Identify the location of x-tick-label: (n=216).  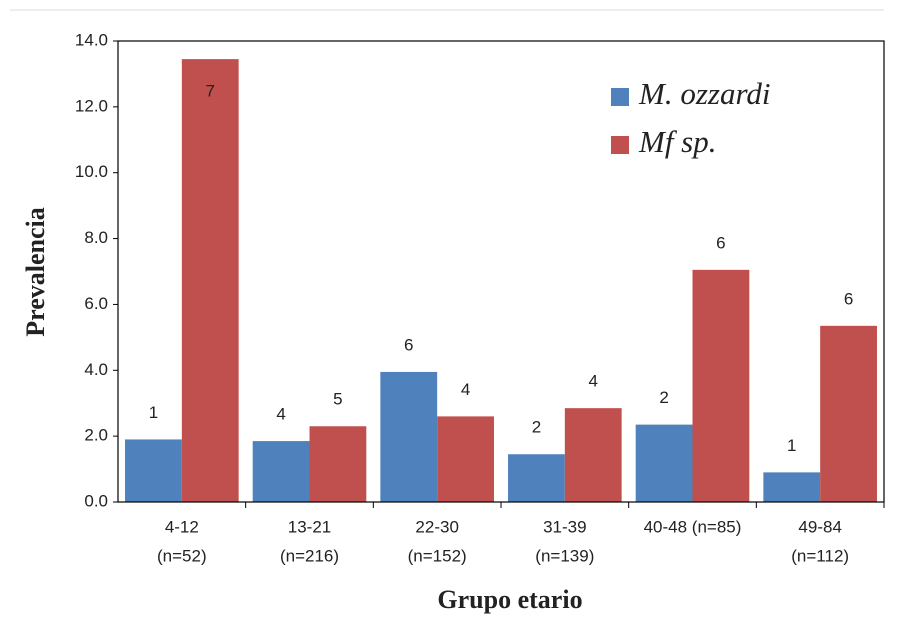
(309, 555).